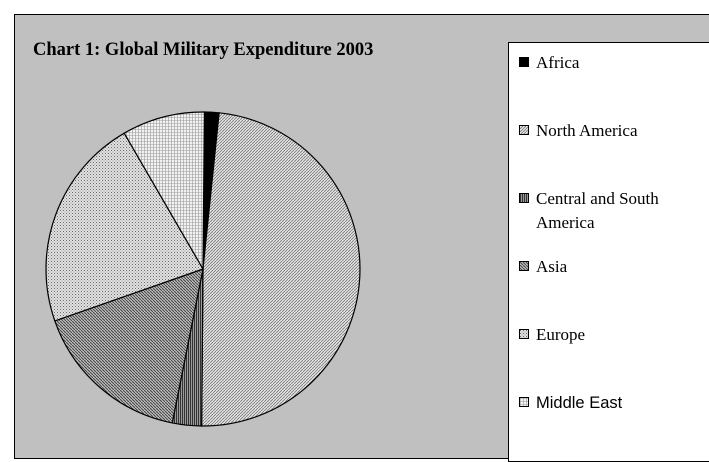 This screenshot has height=462, width=709. What do you see at coordinates (164, 191) in the screenshot?
I see `pie-slice-middle-east` at bounding box center [164, 191].